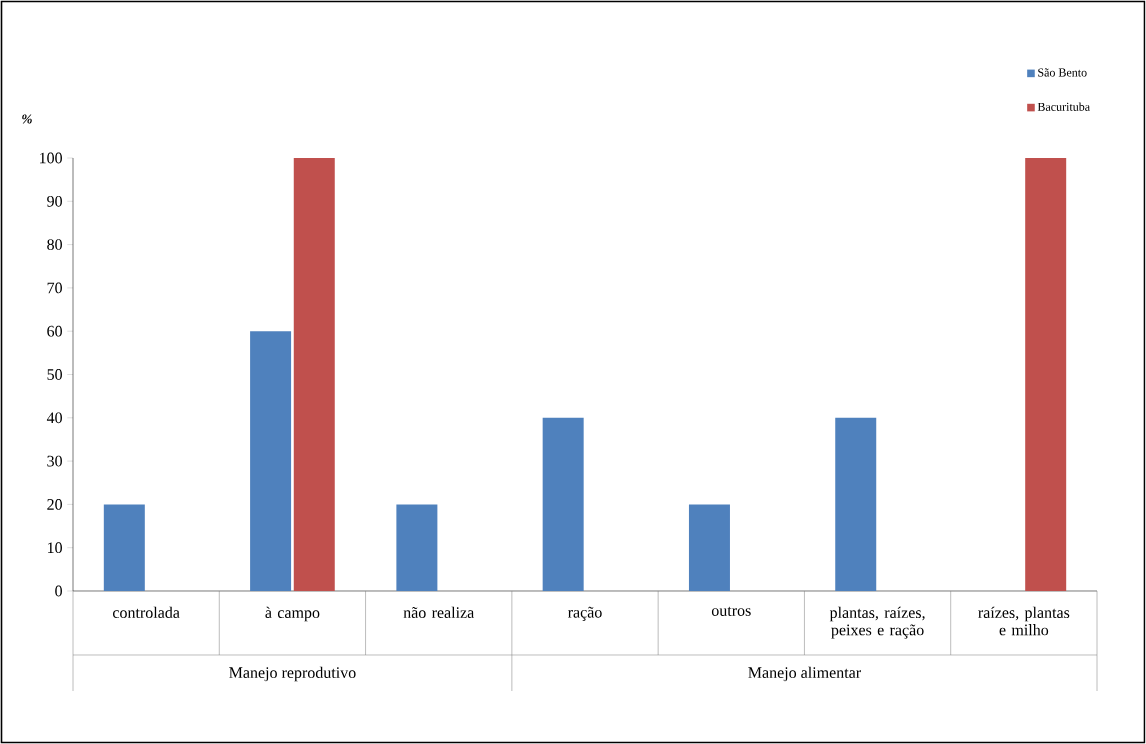 This screenshot has width=1146, height=744. Describe the element at coordinates (1024, 621) in the screenshot. I see `x-tick-label: raízes, plantas e milho` at that location.